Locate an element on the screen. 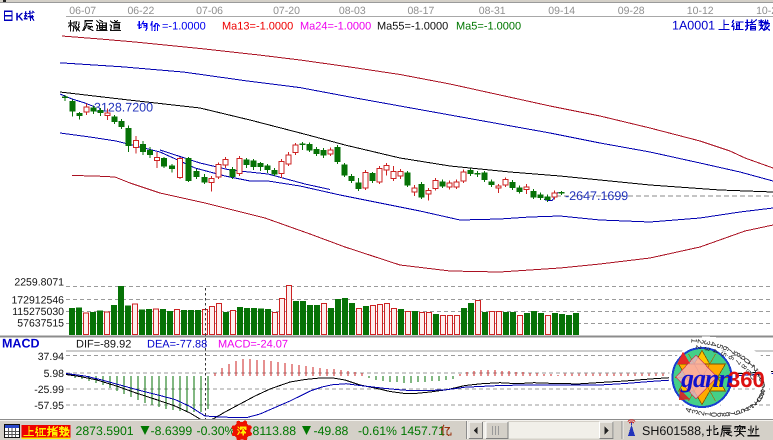 The height and width of the screenshot is (440, 773). svg-text: -57.95 is located at coordinates (49, 406).